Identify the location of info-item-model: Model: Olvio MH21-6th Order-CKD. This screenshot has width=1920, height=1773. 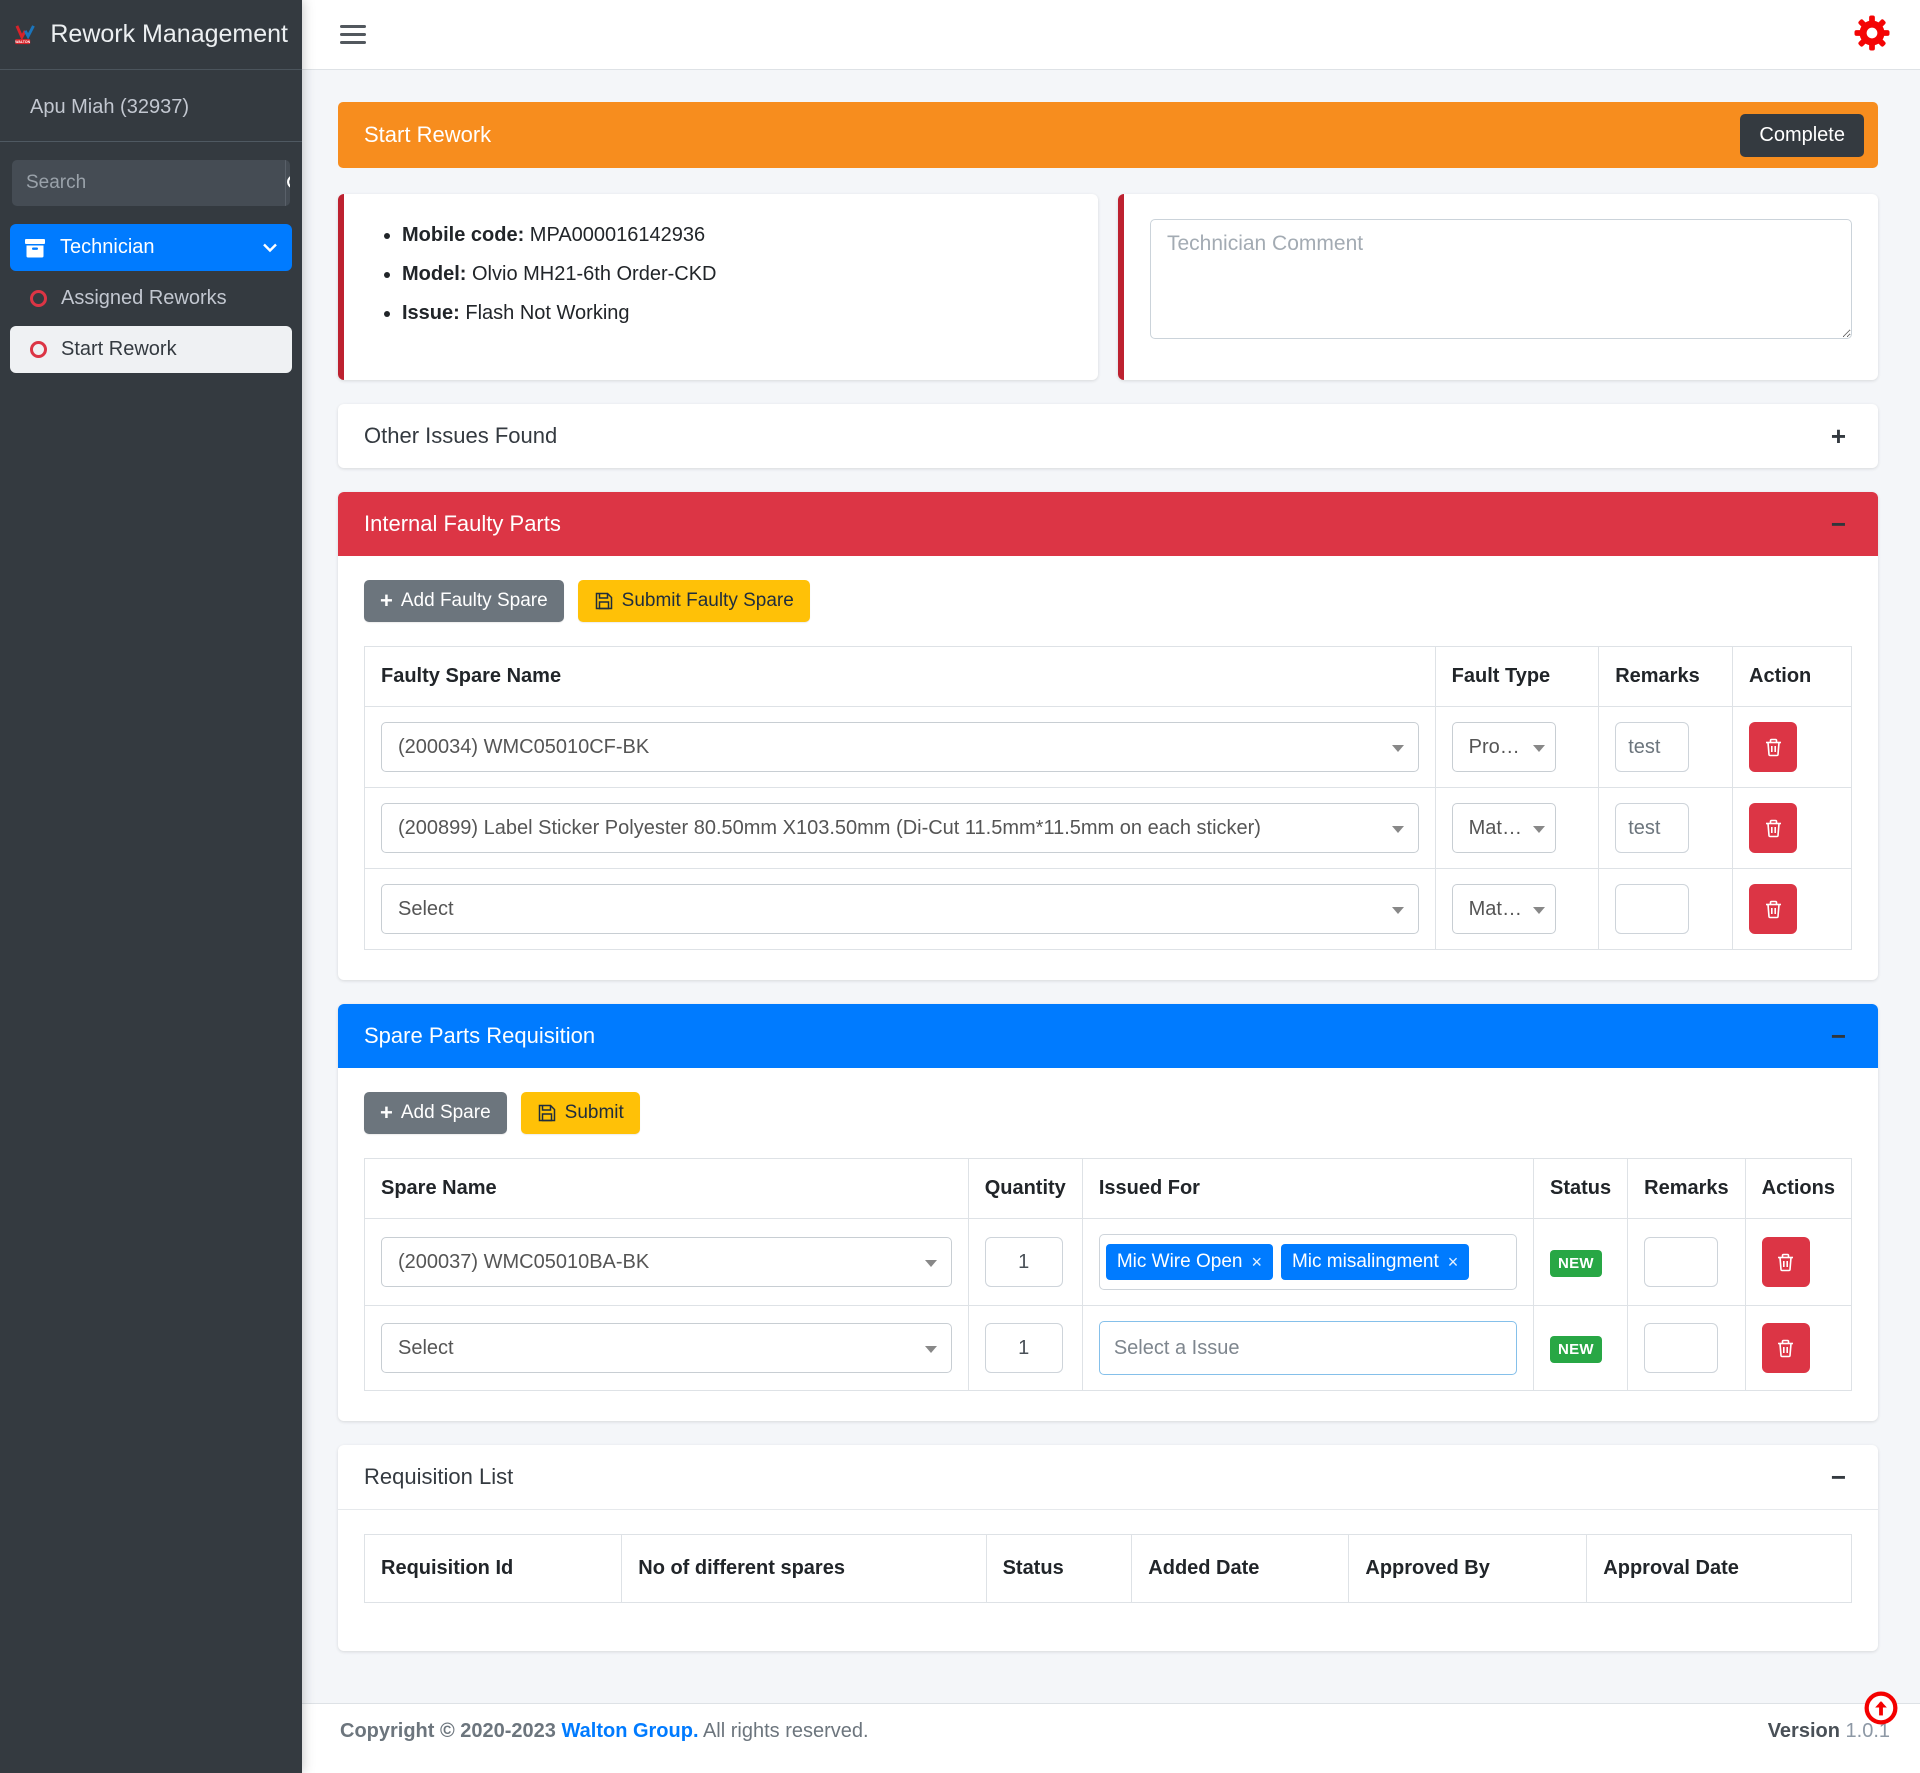
(740, 274).